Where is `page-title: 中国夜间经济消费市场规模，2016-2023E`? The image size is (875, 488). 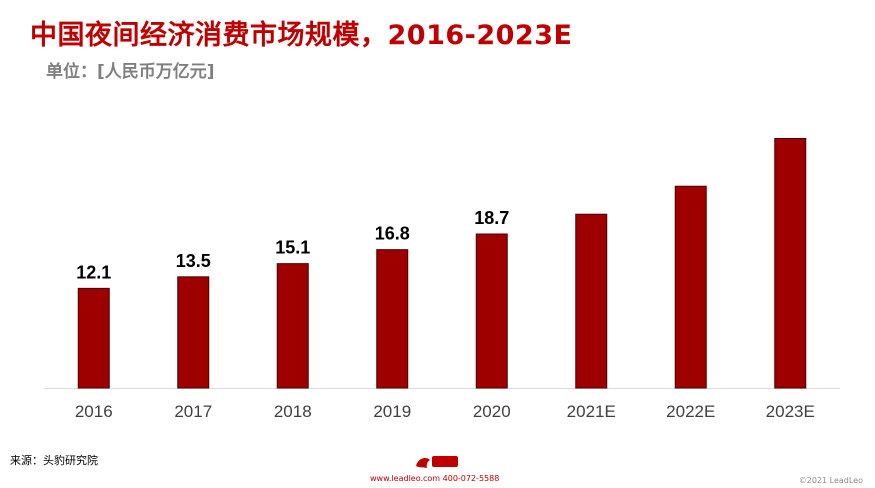 page-title: 中国夜间经济消费市场规模，2016-2023E is located at coordinates (301, 35).